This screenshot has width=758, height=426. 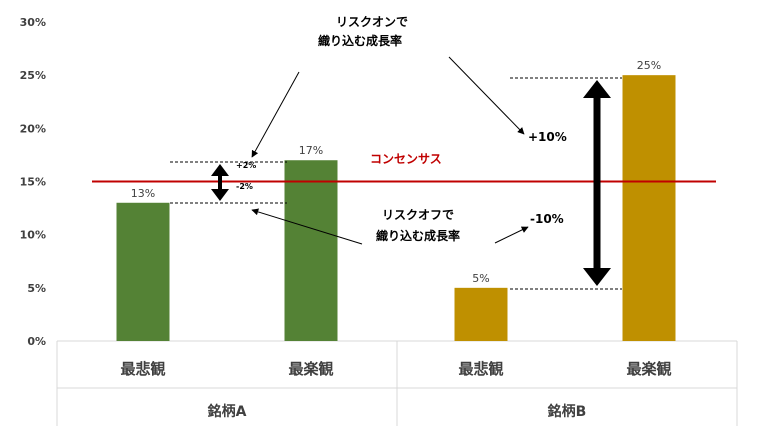 I want to click on data-label: 25%, so click(x=649, y=65).